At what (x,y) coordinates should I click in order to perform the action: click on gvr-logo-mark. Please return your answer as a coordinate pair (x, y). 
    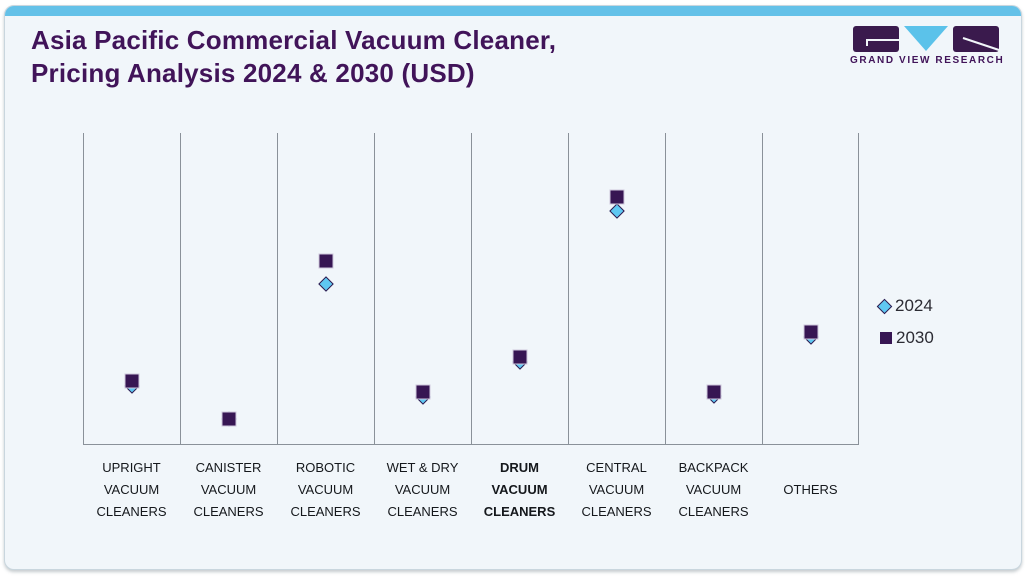
    Looking at the image, I should click on (926, 39).